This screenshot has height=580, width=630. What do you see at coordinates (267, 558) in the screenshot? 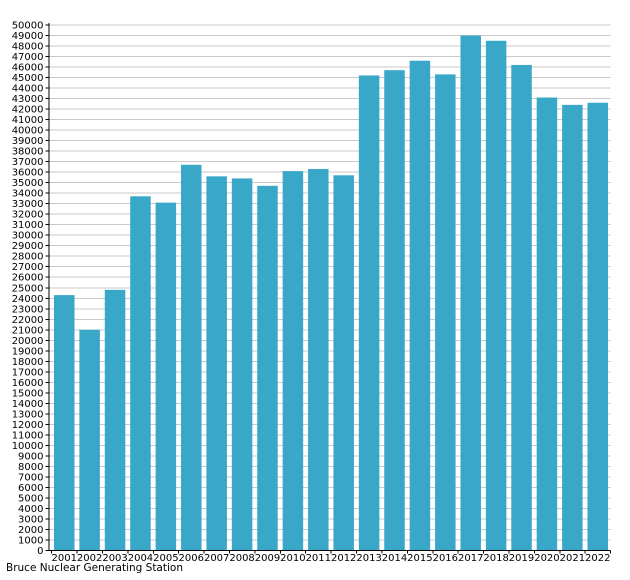
I see `x-tick-label: 2009` at bounding box center [267, 558].